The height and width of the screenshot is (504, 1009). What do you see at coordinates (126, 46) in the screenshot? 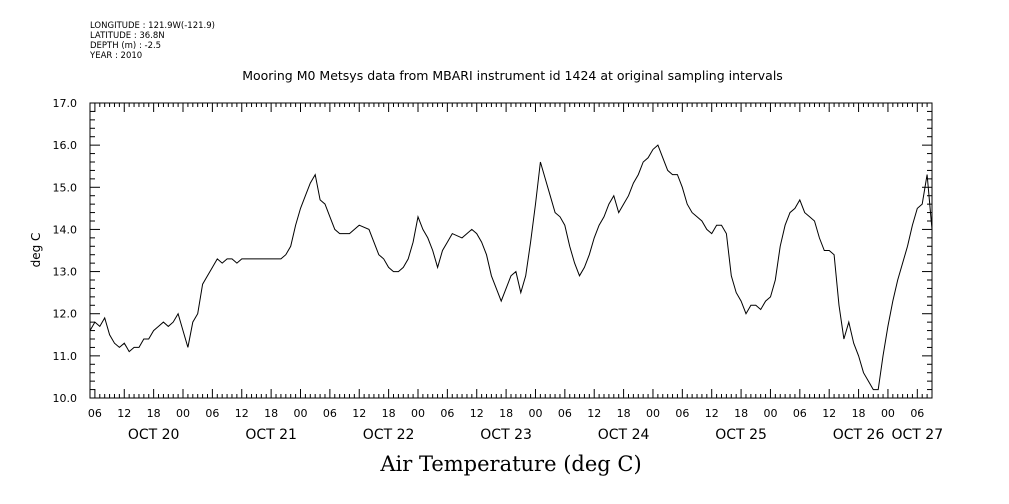
I see `depth-label: DEPTH (m) : -2.5` at bounding box center [126, 46].